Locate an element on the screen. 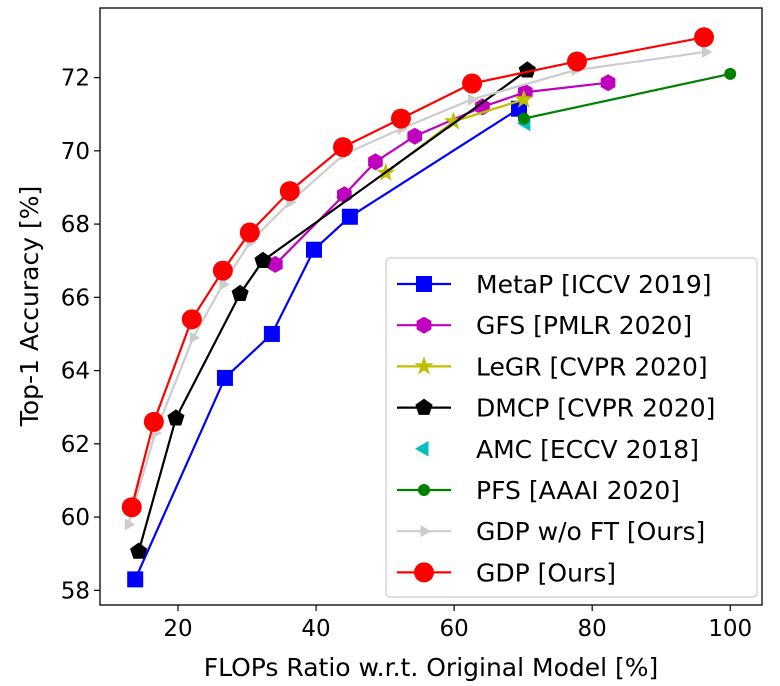 This screenshot has width=780, height=686. legend-label: PFS [AAAI 2020] is located at coordinates (578, 490).